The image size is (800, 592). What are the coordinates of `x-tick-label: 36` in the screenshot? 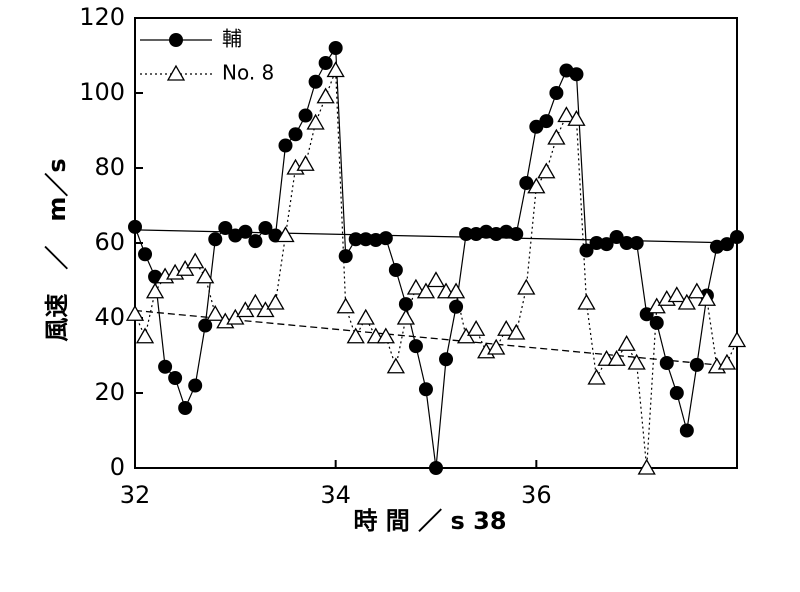 It's located at (536, 495).